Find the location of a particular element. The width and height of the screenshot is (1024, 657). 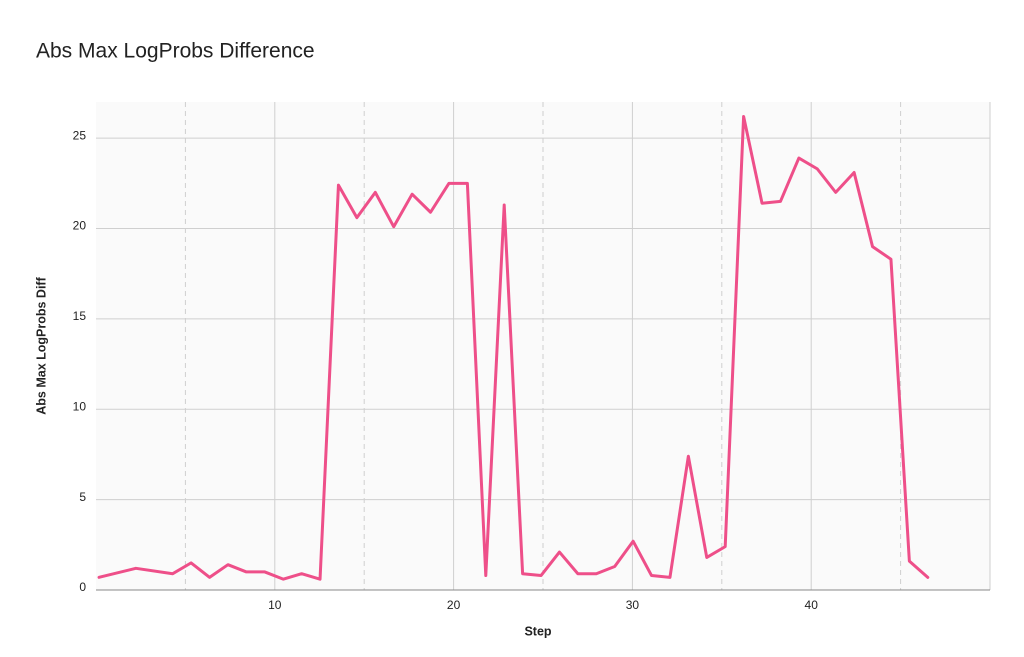

y-tick-label: 20 is located at coordinates (80, 226).